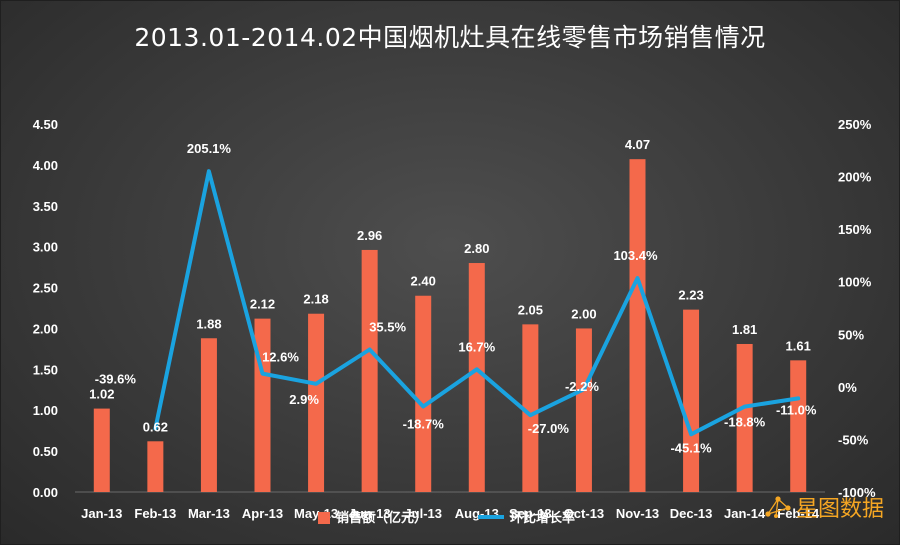 The width and height of the screenshot is (900, 545). I want to click on line-value-label: -27.0%, so click(549, 428).